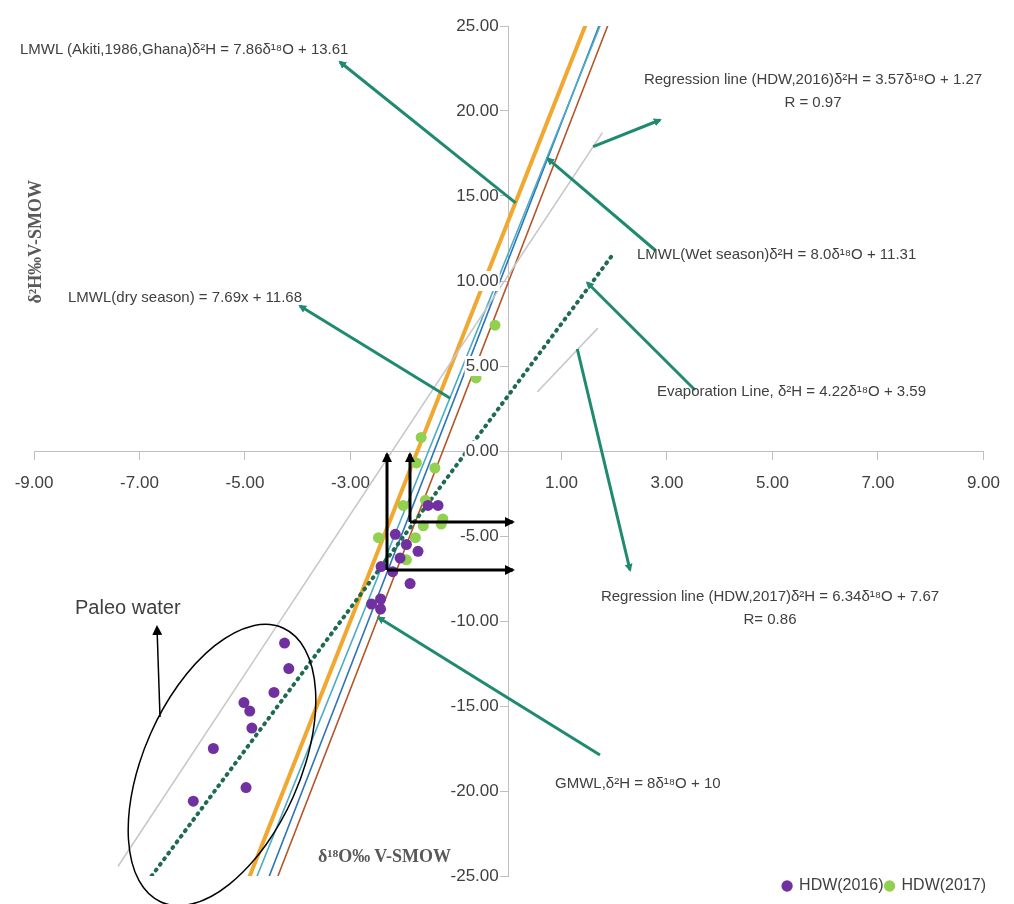  What do you see at coordinates (474, 620) in the screenshot?
I see `y-tick-label: -10.00` at bounding box center [474, 620].